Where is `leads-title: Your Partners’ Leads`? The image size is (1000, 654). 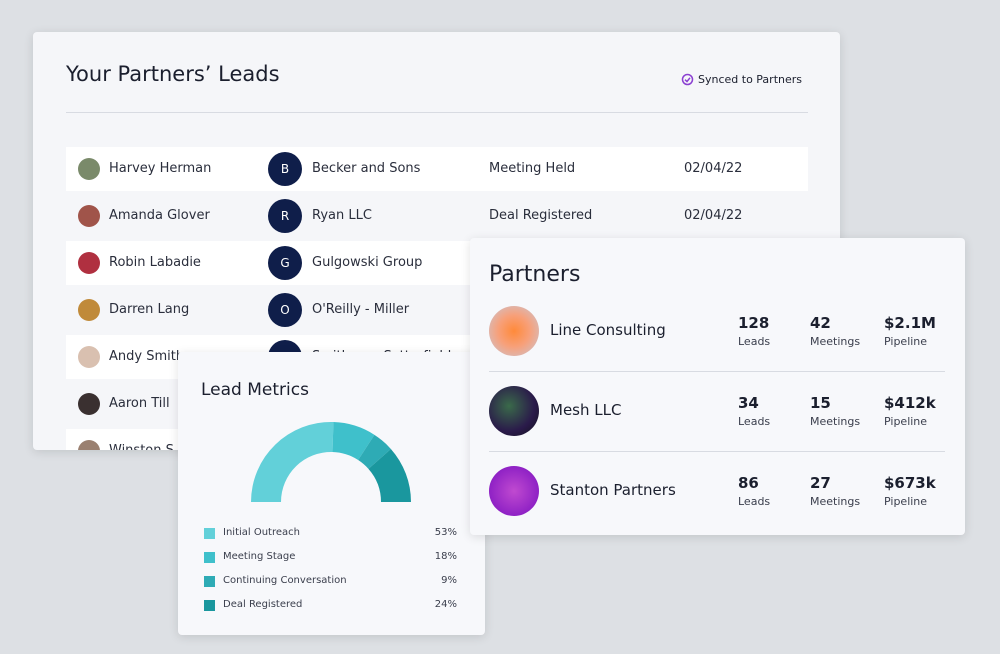 leads-title: Your Partners’ Leads is located at coordinates (173, 74).